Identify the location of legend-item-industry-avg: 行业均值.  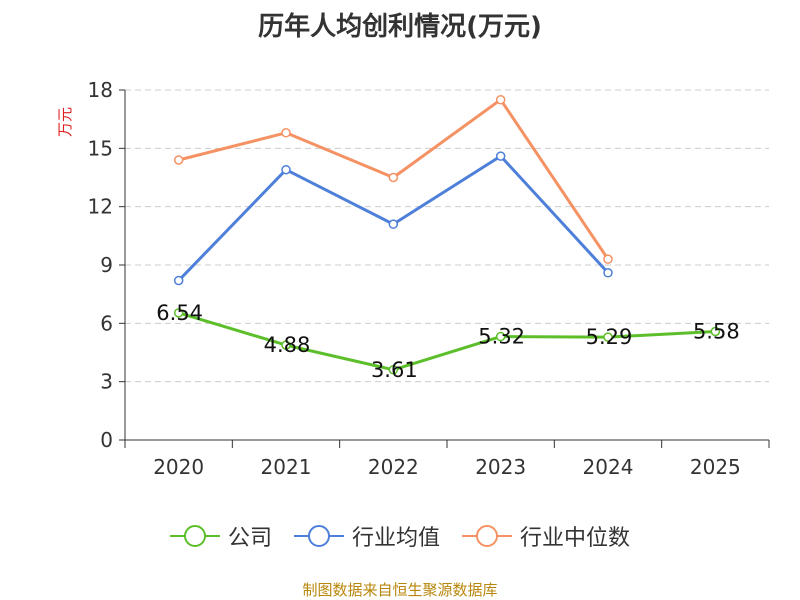
(366, 536).